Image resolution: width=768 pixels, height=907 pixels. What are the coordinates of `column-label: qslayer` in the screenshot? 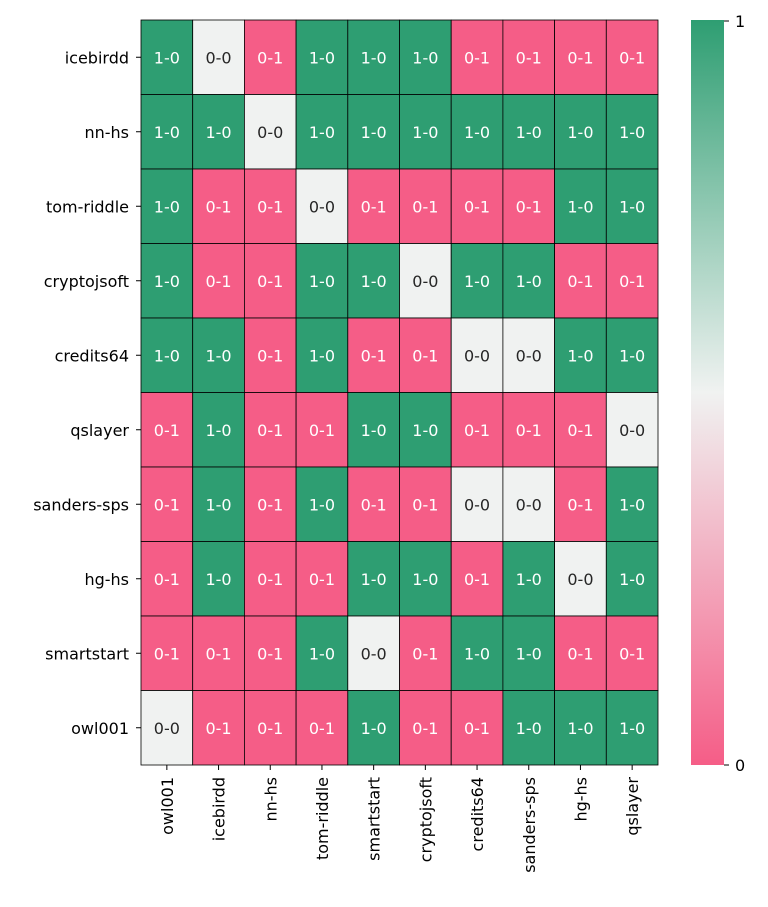 It's located at (632, 806).